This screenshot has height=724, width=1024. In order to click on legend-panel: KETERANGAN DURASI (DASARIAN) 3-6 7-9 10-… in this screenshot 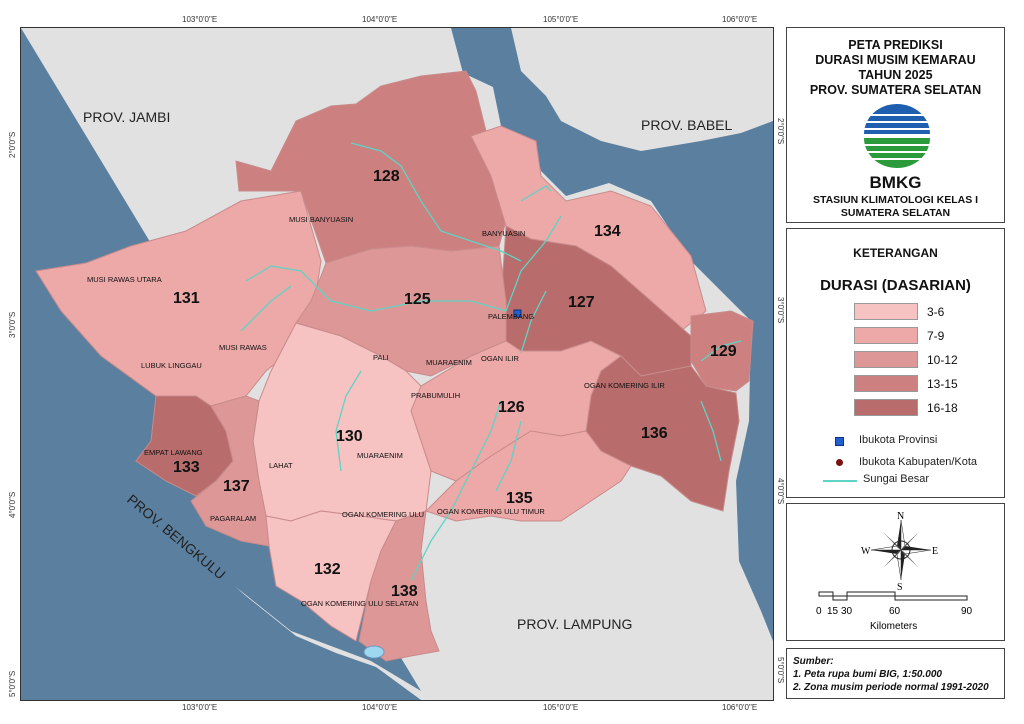, I will do `click(895, 363)`.